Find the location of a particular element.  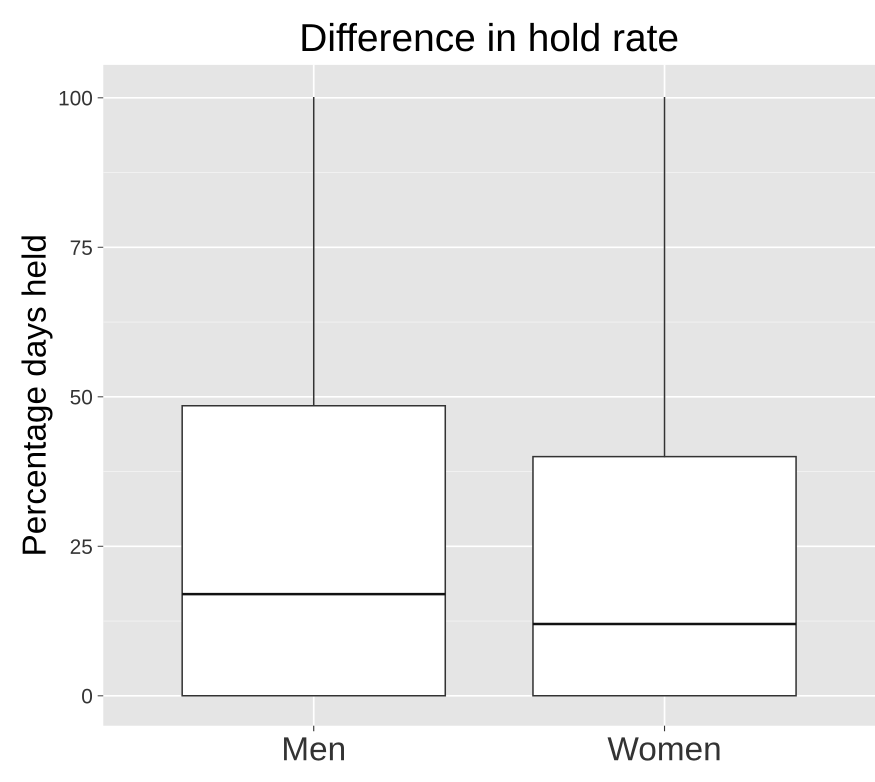

y-tick-label: 75 is located at coordinates (81, 248).